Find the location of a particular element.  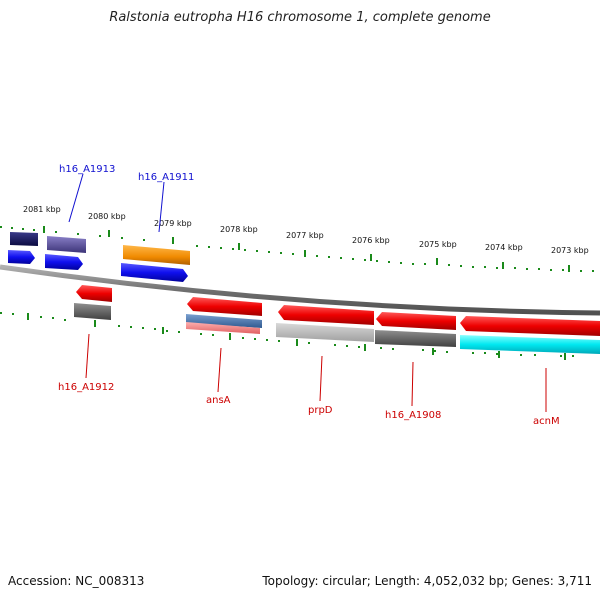

scale-label: 2075 kbp is located at coordinates (438, 244).